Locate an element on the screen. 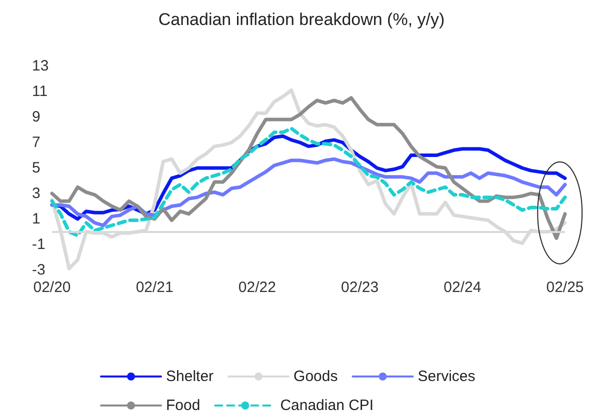 This screenshot has width=603, height=420. x-tick-label: 02/22 is located at coordinates (257, 287).